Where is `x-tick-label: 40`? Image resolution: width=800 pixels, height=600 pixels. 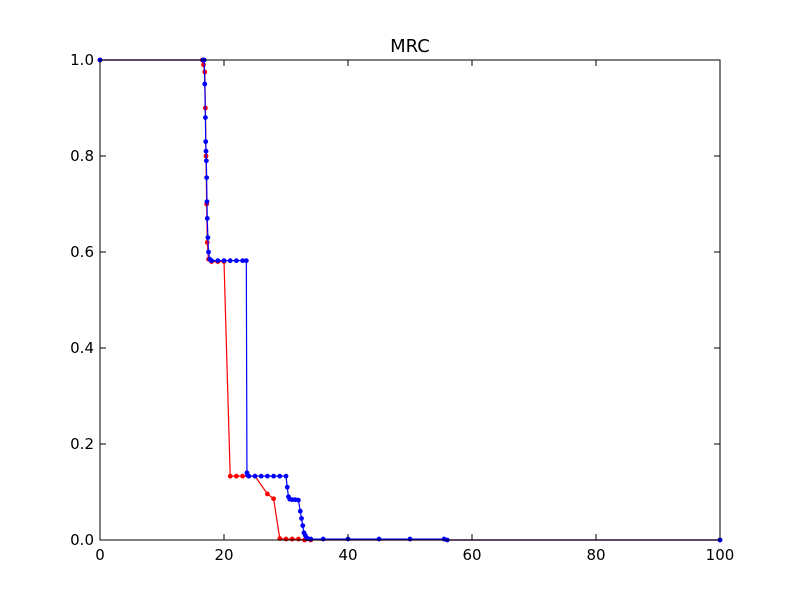
x-tick-label: 40 is located at coordinates (347, 555).